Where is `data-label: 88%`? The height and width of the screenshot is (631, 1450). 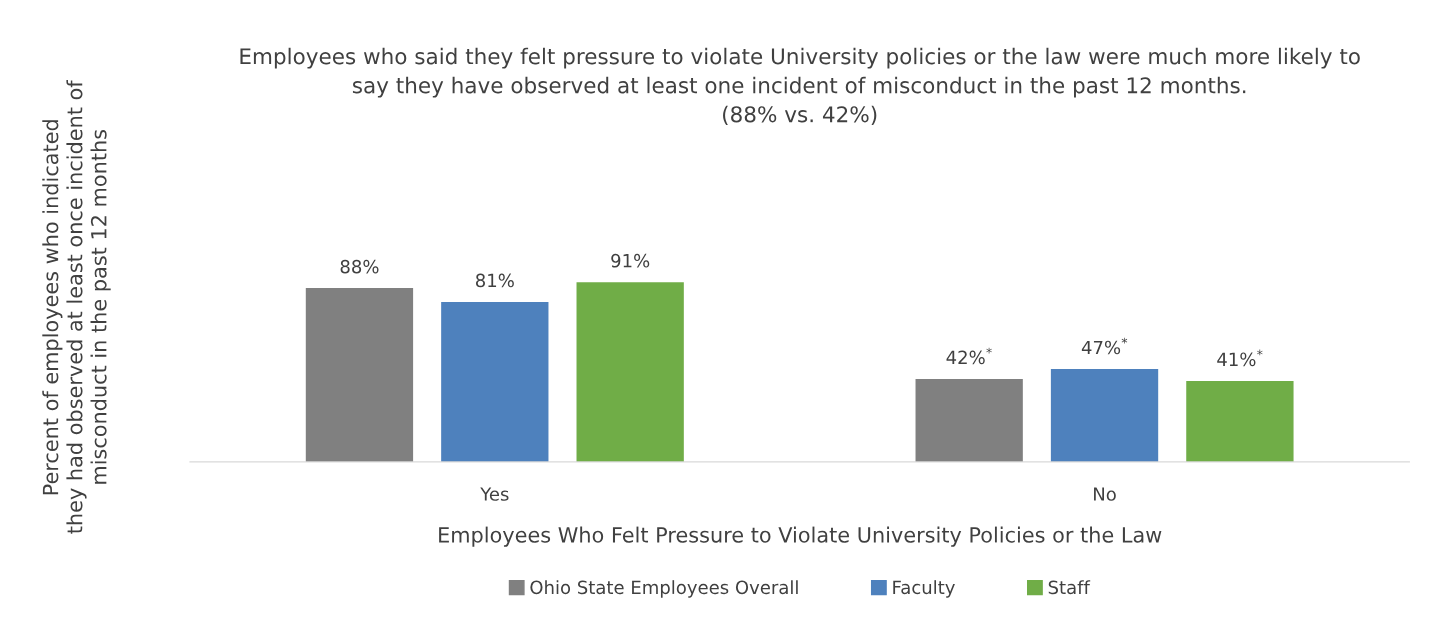 data-label: 88% is located at coordinates (359, 266).